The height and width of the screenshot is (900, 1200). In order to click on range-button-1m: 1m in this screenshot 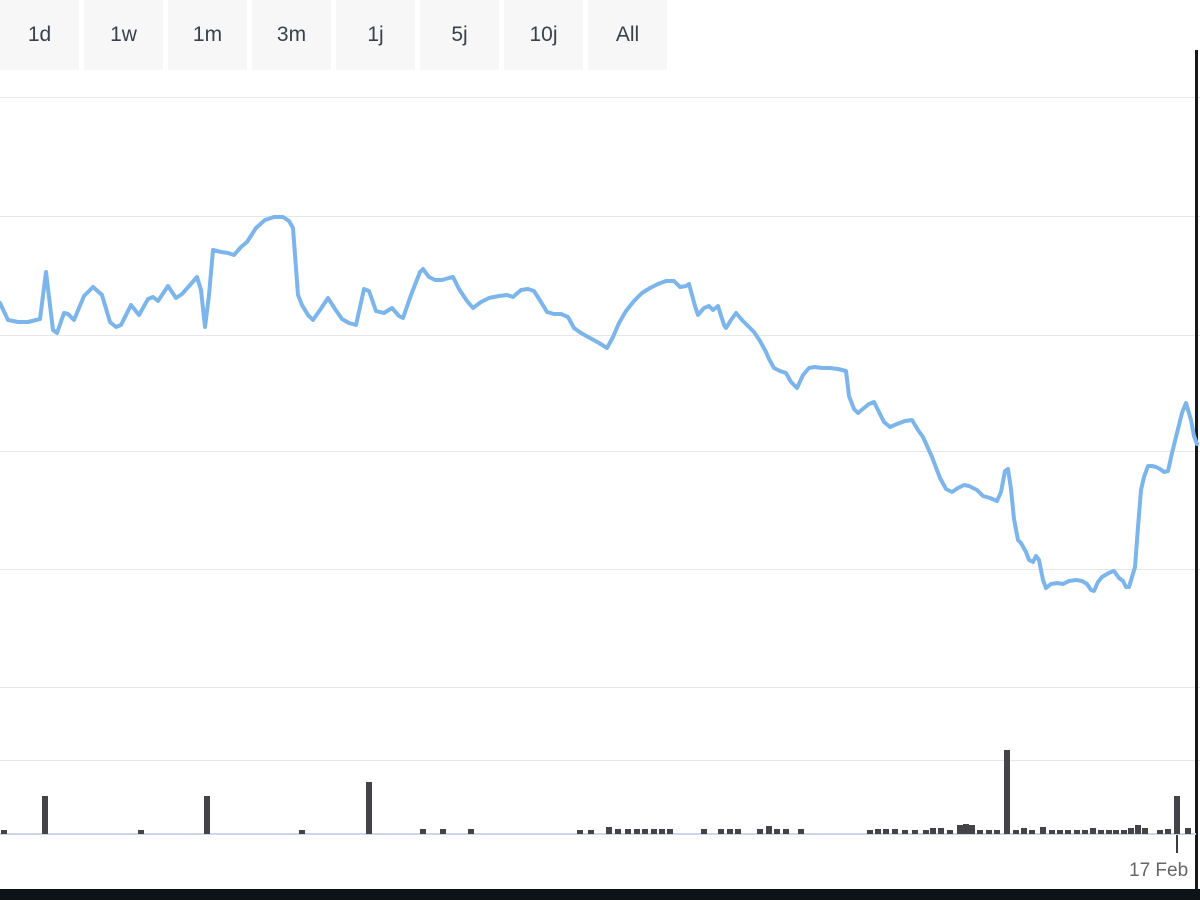, I will do `click(207, 35)`.